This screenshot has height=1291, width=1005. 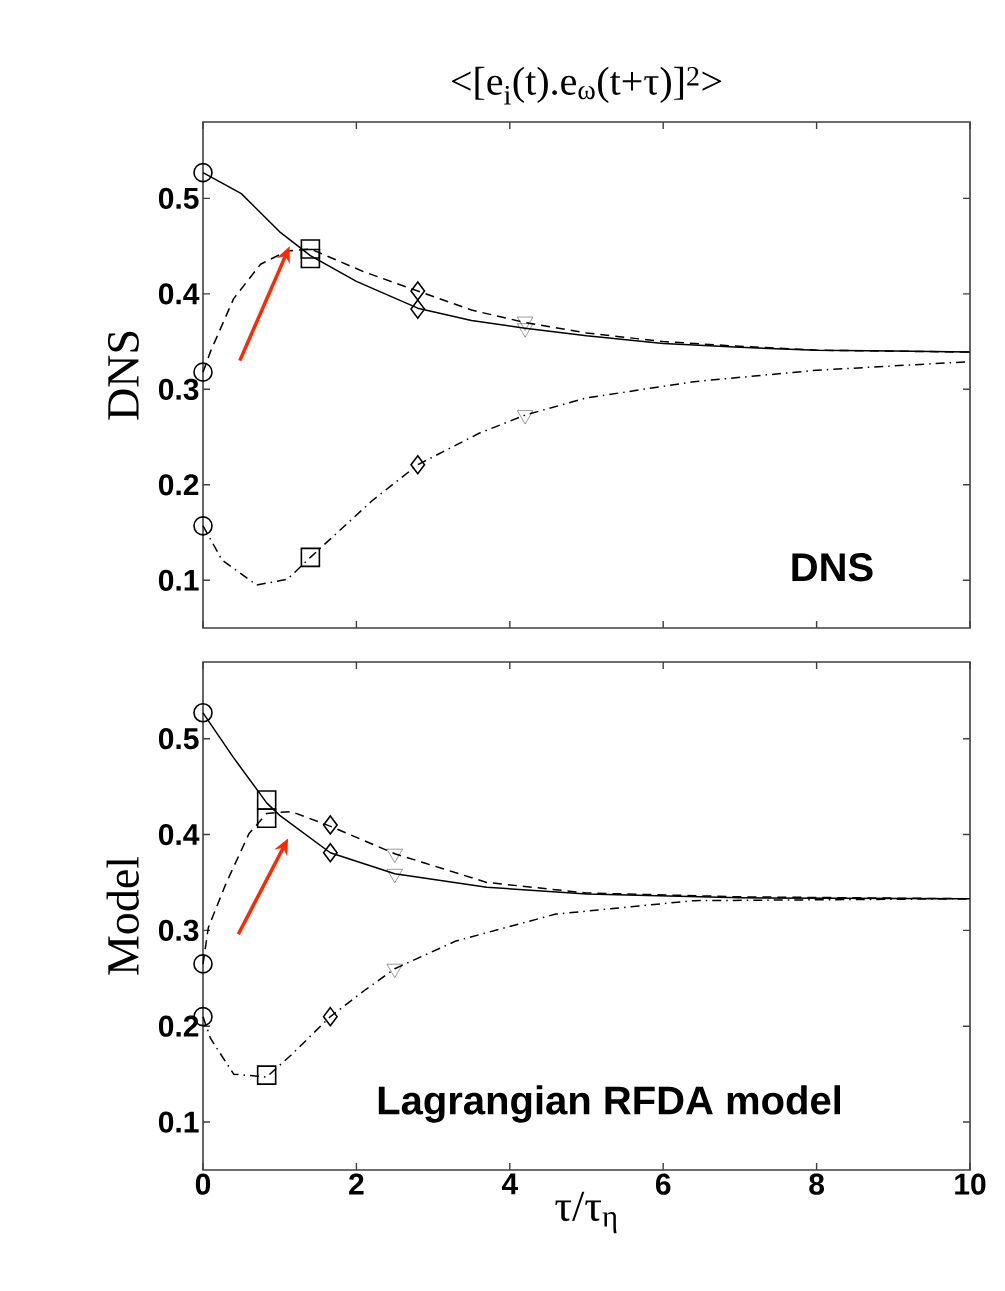 I want to click on annotation: DNS, so click(x=832, y=567).